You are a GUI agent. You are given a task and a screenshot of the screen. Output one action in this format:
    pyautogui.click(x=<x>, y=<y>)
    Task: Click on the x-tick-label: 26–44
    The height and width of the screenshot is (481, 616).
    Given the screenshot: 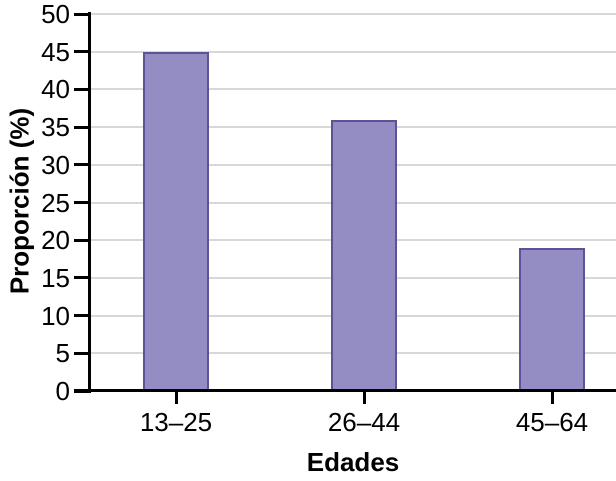 What is the action you would take?
    pyautogui.click(x=364, y=422)
    